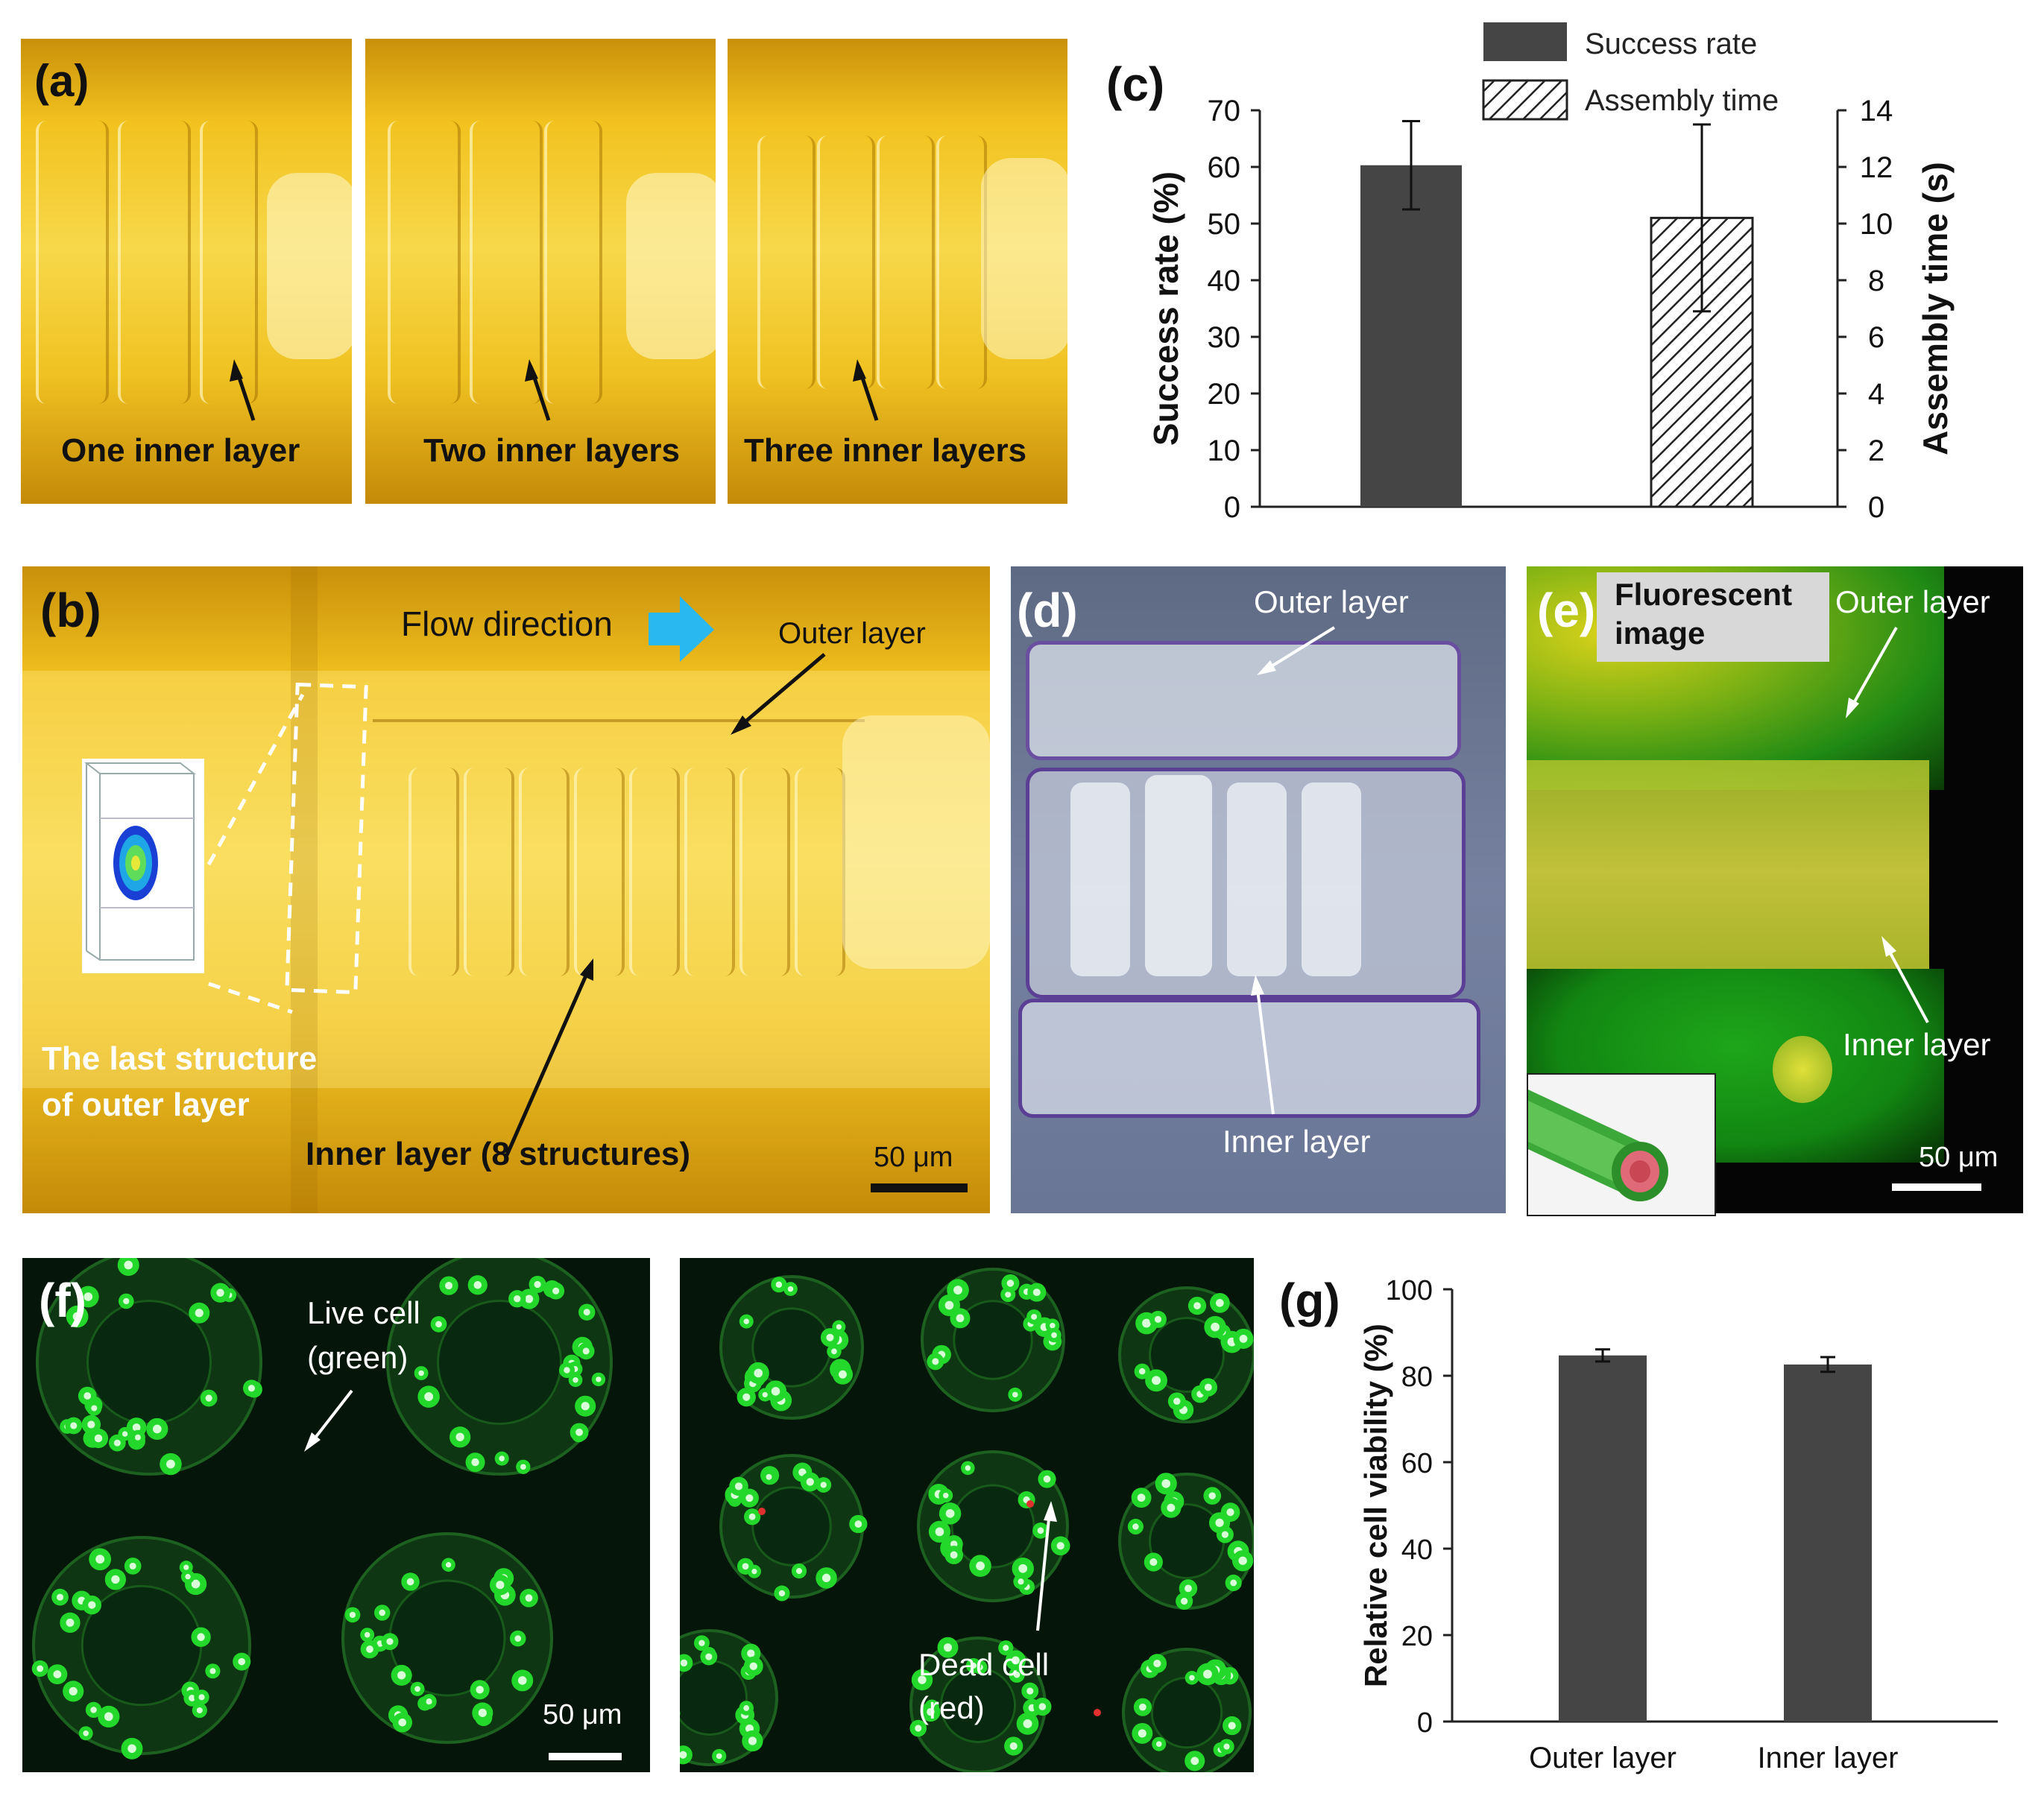 Image resolution: width=2044 pixels, height=1805 pixels. What do you see at coordinates (146, 1105) in the screenshot?
I see `panel-b-last-structure-line2: of outer layer` at bounding box center [146, 1105].